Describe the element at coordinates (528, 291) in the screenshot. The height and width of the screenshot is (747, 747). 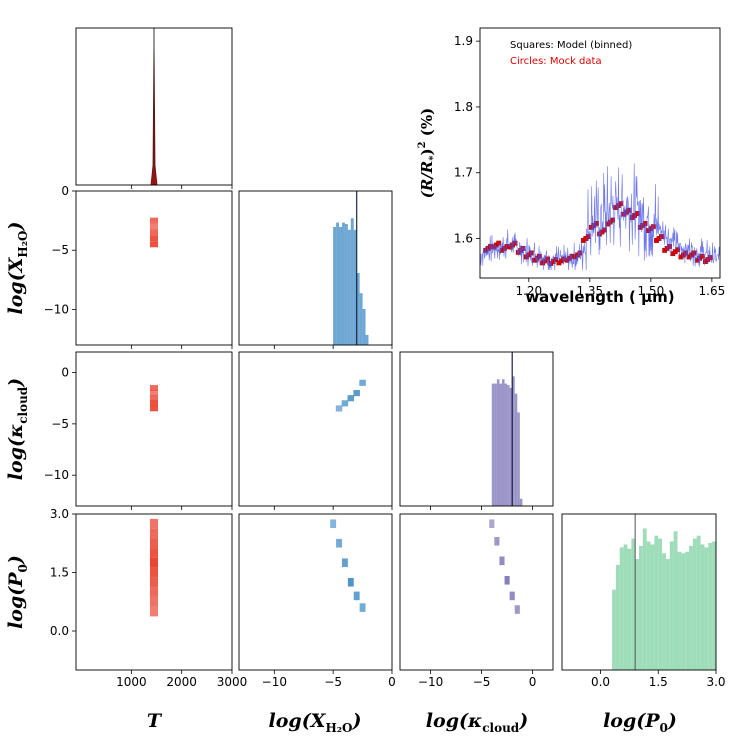
I see `spec-x-tick-label: 1.20` at that location.